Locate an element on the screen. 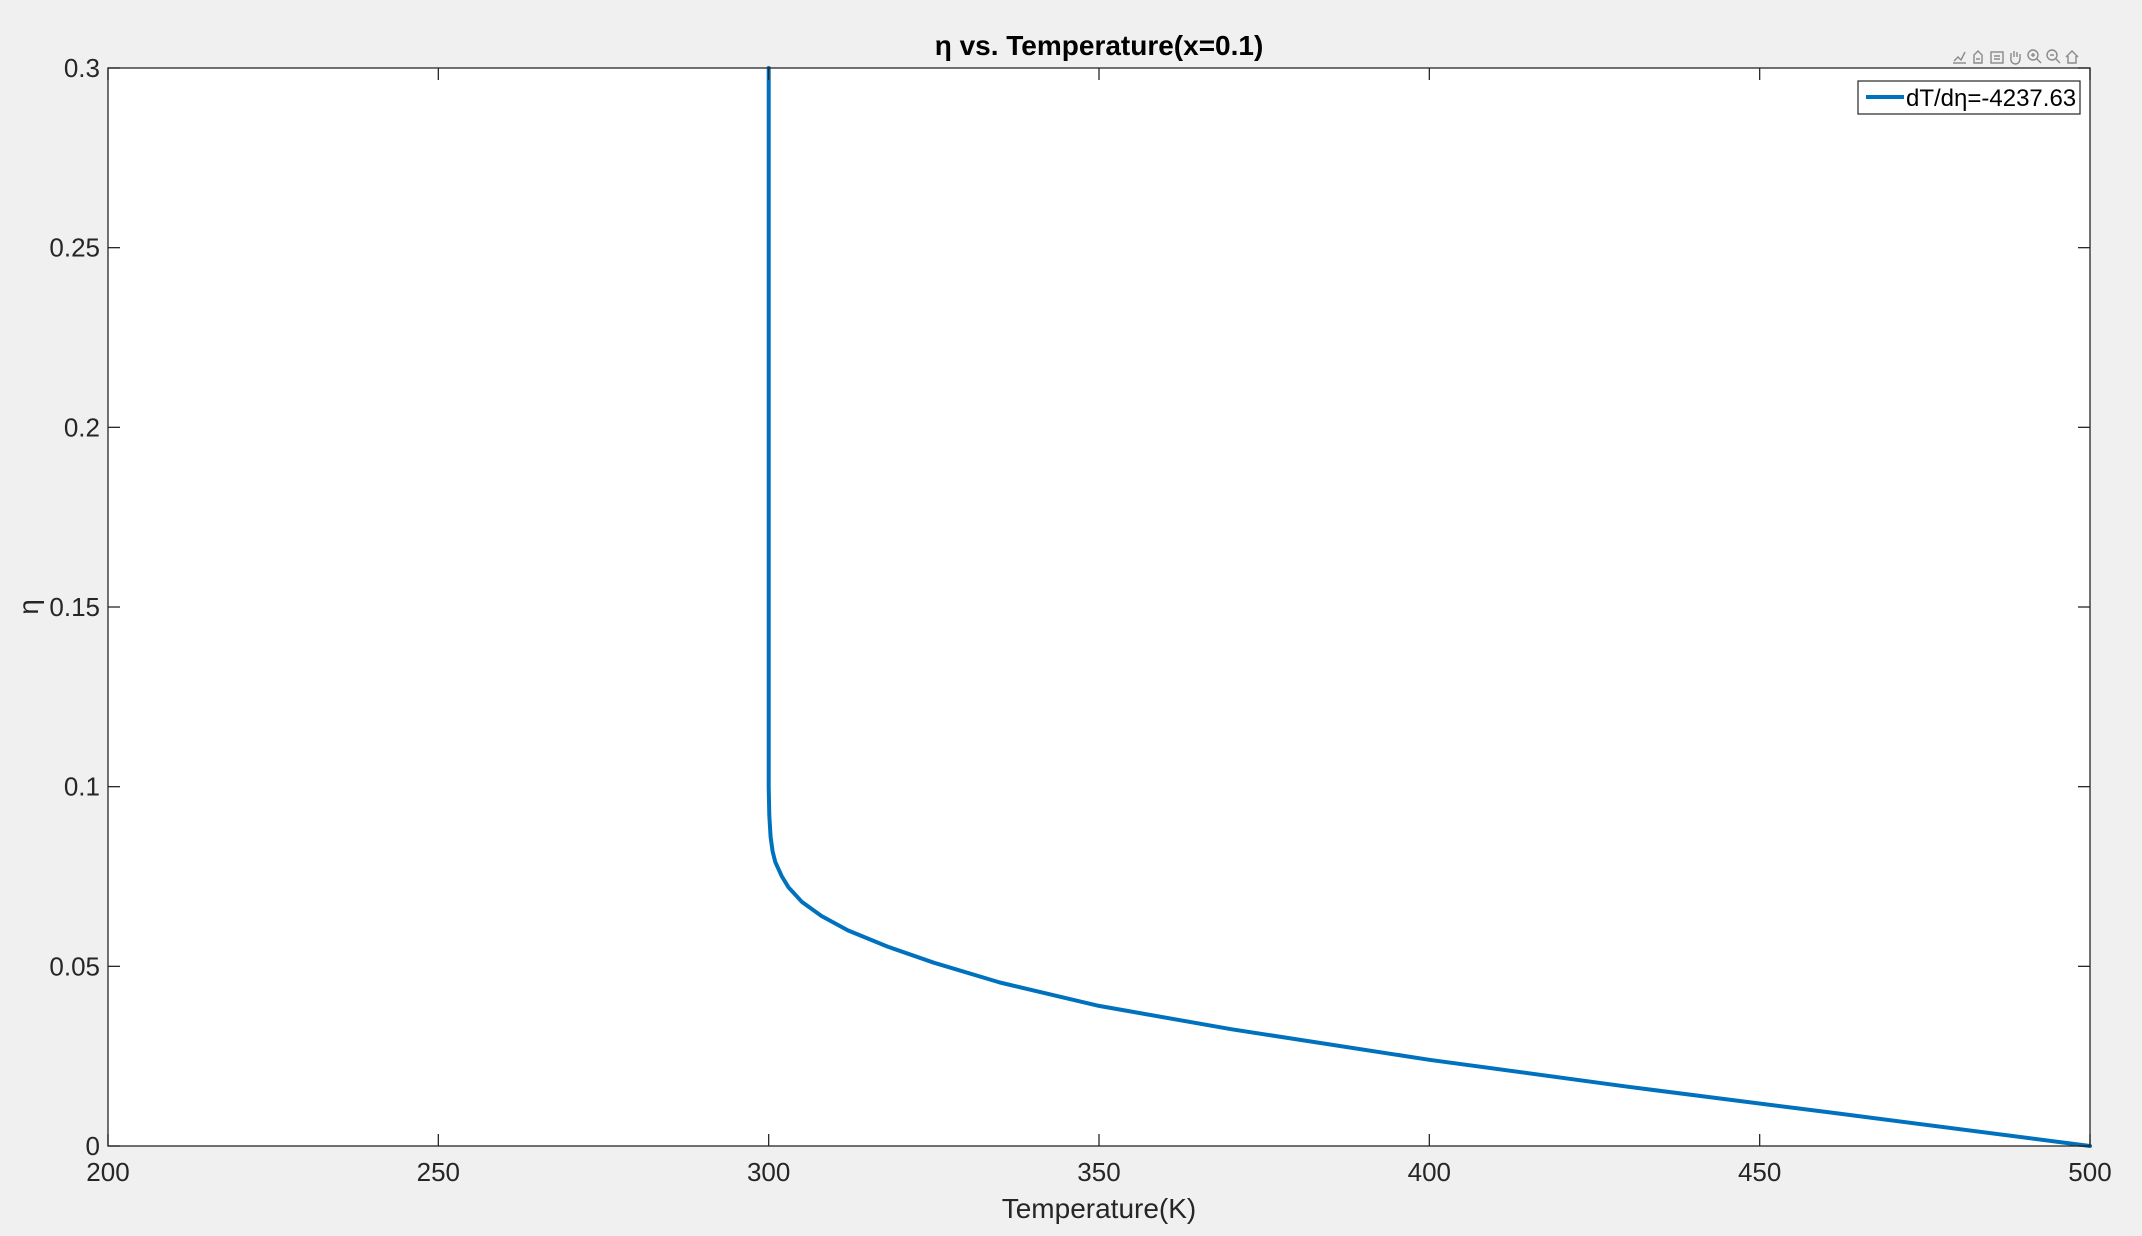 The image size is (2142, 1236). datatip-icon is located at coordinates (1978, 57).